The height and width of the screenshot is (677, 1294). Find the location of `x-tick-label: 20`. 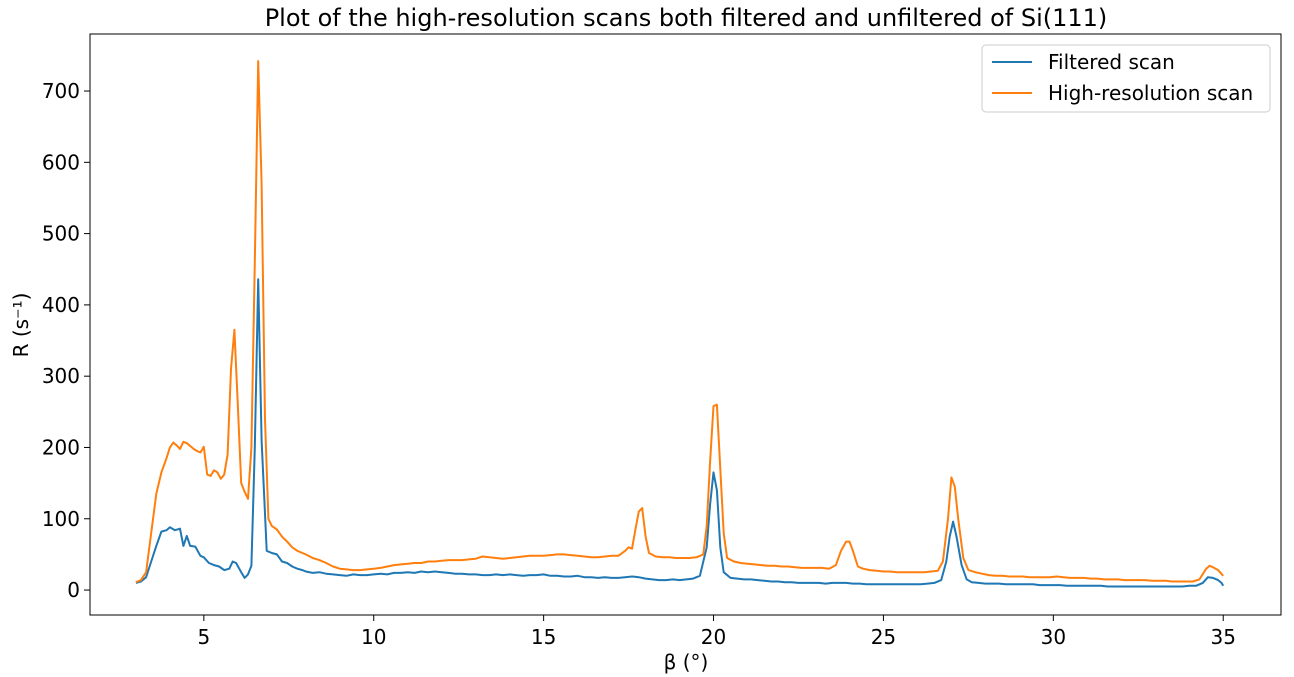

x-tick-label: 20 is located at coordinates (713, 637).